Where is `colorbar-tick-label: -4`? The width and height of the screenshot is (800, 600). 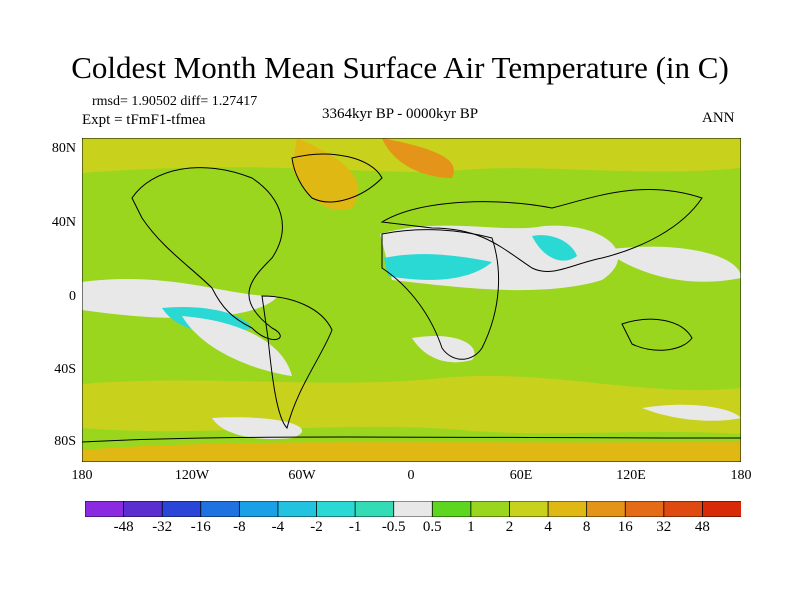 colorbar-tick-label: -4 is located at coordinates (278, 527).